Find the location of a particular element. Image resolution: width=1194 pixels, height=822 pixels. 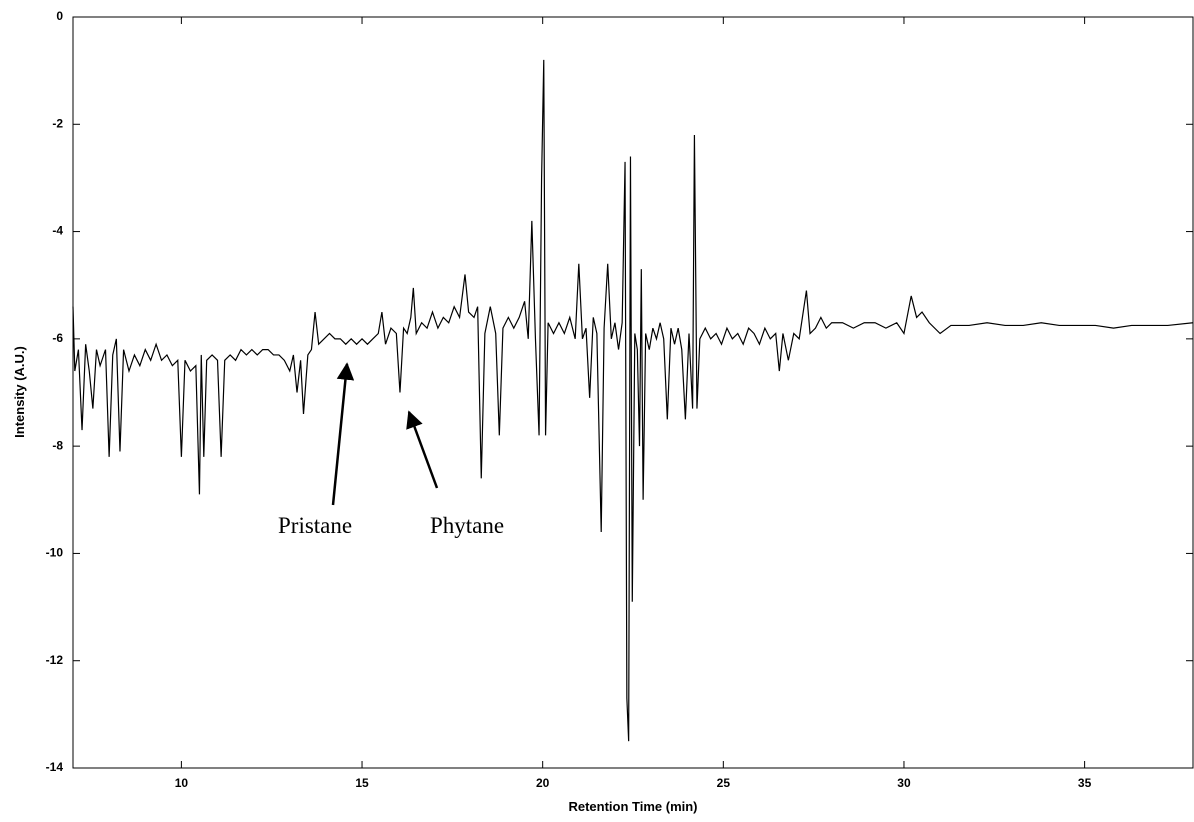

x-tick-label: 15 is located at coordinates (362, 783).